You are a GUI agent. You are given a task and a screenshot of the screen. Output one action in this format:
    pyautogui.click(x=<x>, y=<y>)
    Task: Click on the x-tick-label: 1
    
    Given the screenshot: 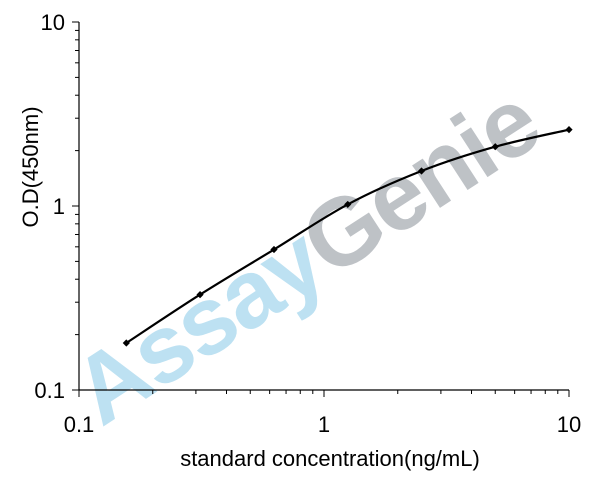 What is the action you would take?
    pyautogui.click(x=324, y=424)
    